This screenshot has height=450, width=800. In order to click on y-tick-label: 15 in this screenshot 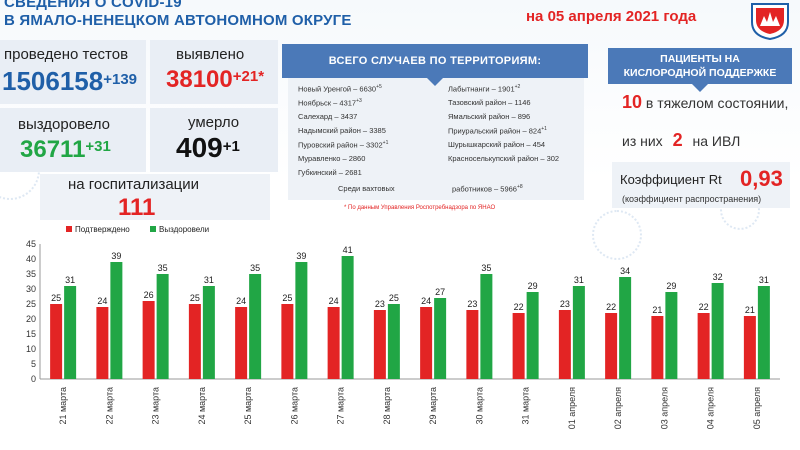, I will do `click(31, 334)`.